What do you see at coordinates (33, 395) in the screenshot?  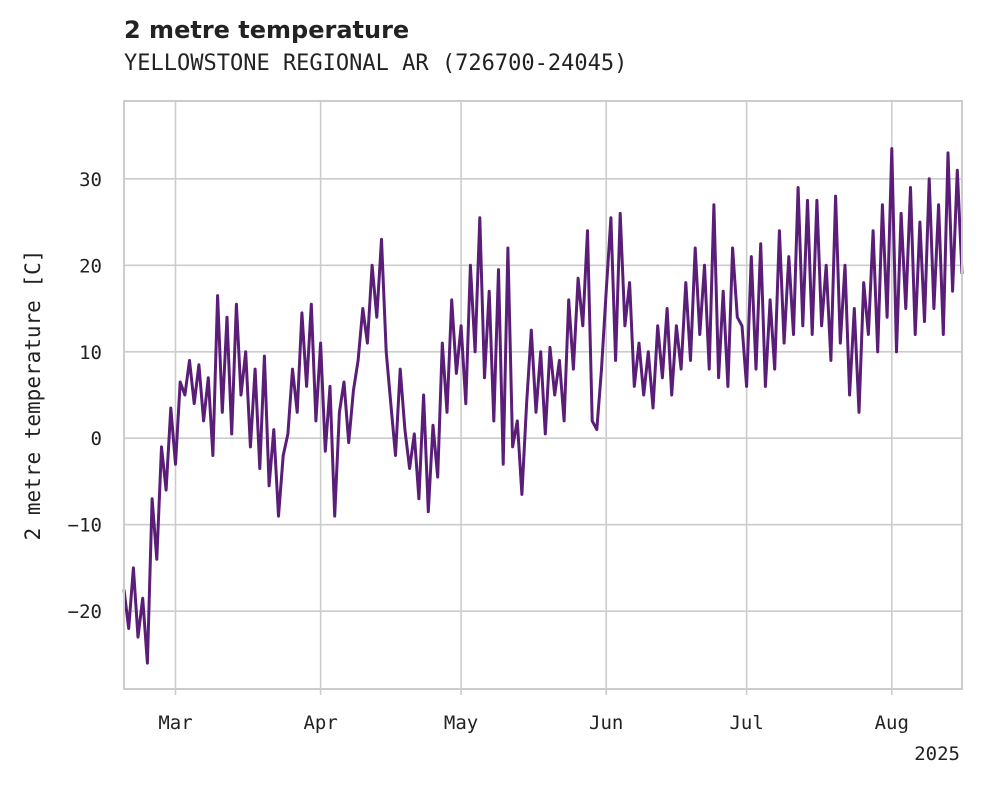 I see `y-axis-label: 2 metre temperature [C]` at bounding box center [33, 395].